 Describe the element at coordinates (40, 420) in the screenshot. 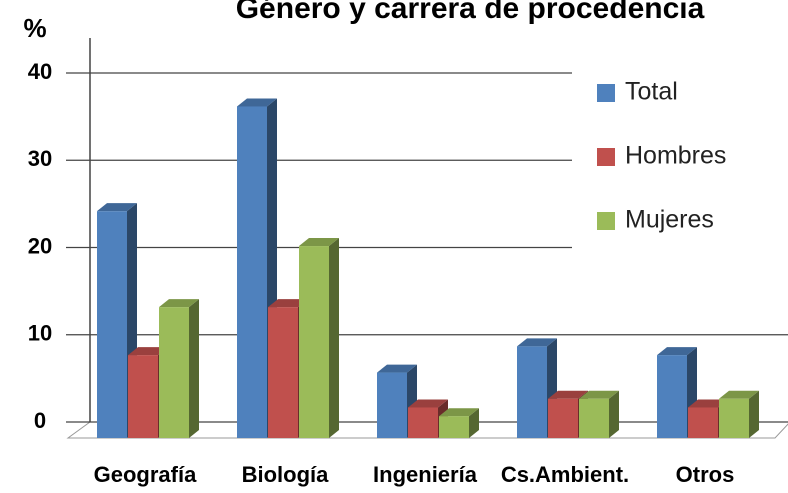

I see `y-tick-label: 0` at that location.